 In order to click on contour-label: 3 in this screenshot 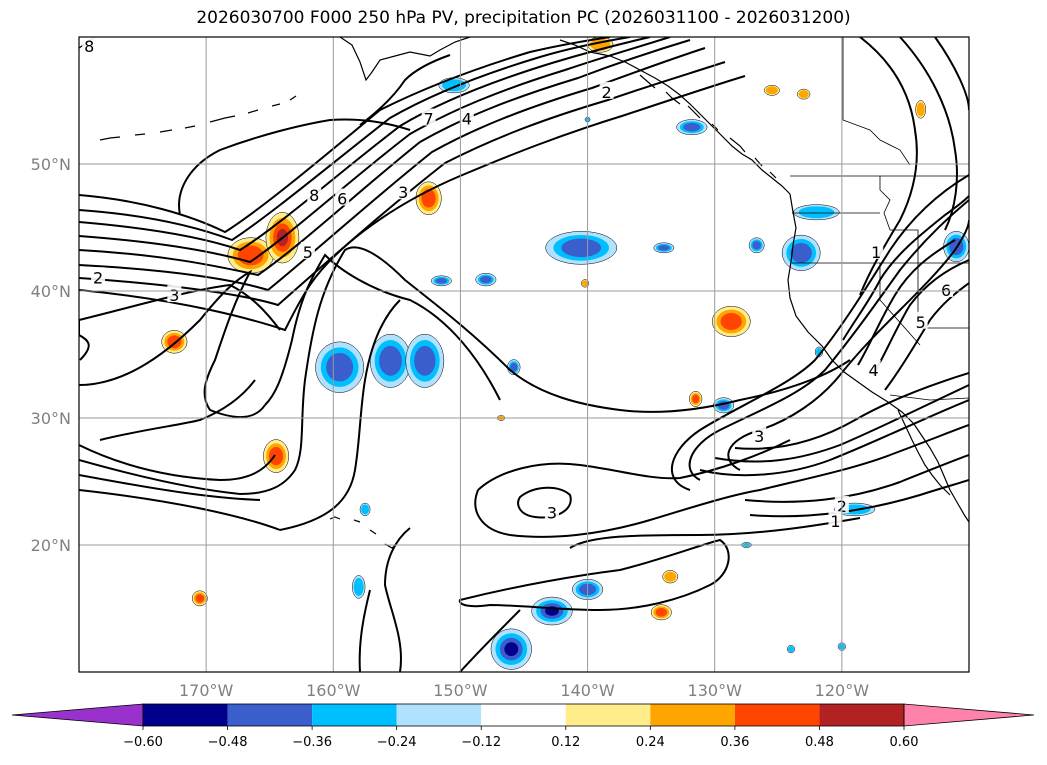, I will do `click(174, 295)`.